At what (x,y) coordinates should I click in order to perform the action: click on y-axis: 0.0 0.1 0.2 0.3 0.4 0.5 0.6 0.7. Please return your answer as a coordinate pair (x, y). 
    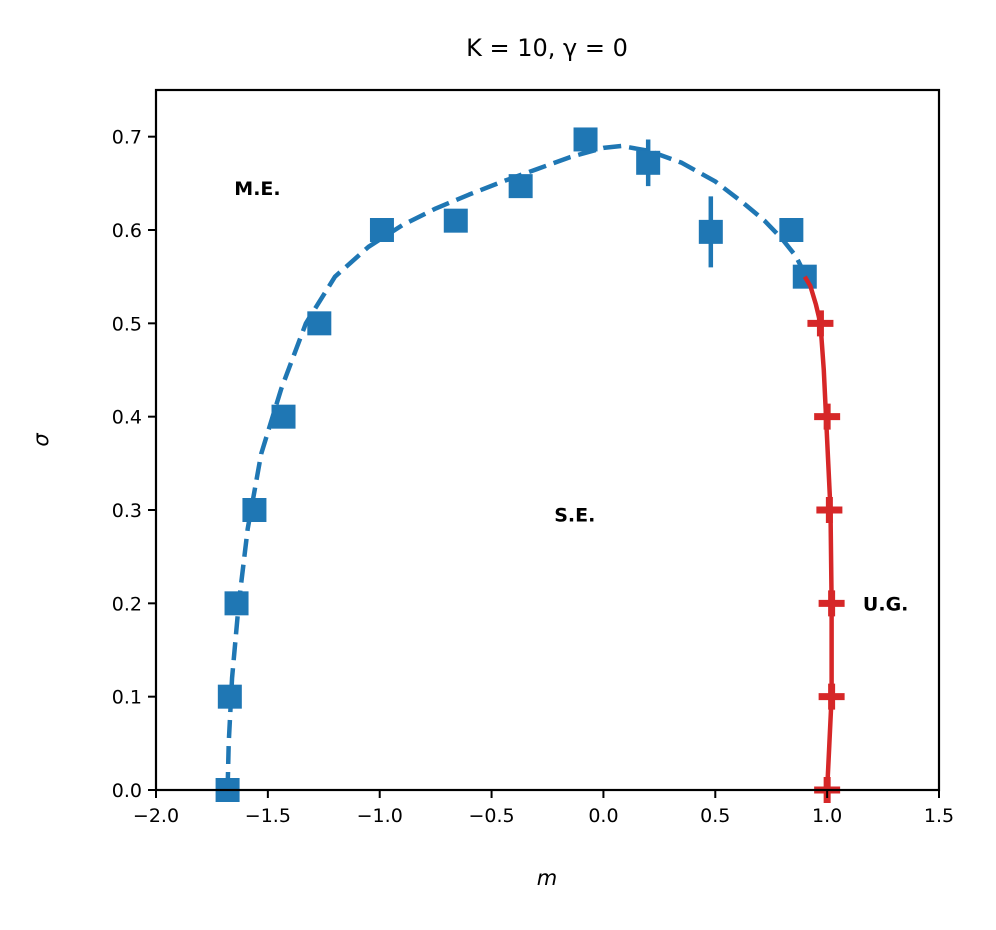
    Looking at the image, I should click on (134, 464).